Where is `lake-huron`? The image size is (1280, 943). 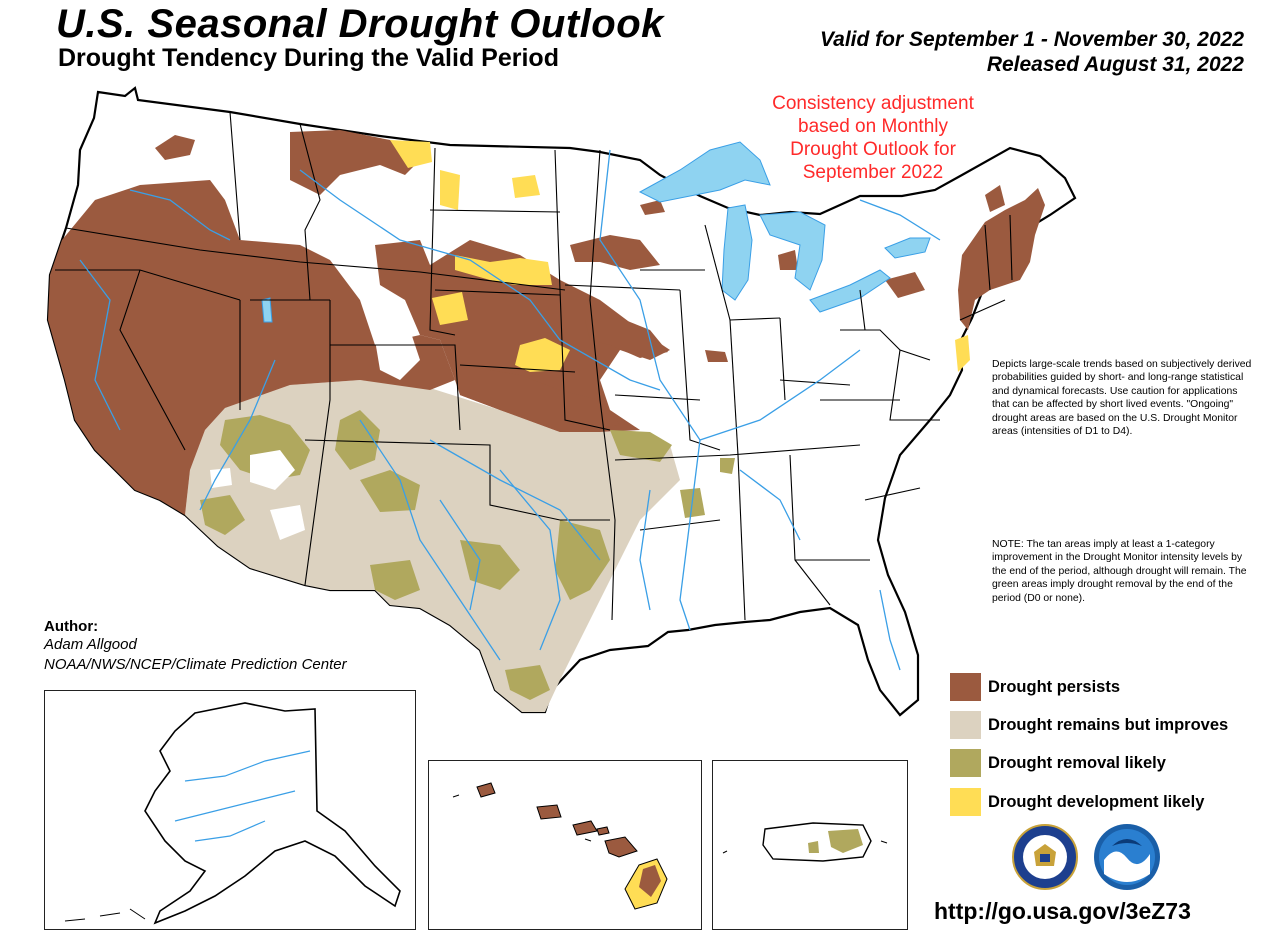 lake-huron is located at coordinates (792, 251).